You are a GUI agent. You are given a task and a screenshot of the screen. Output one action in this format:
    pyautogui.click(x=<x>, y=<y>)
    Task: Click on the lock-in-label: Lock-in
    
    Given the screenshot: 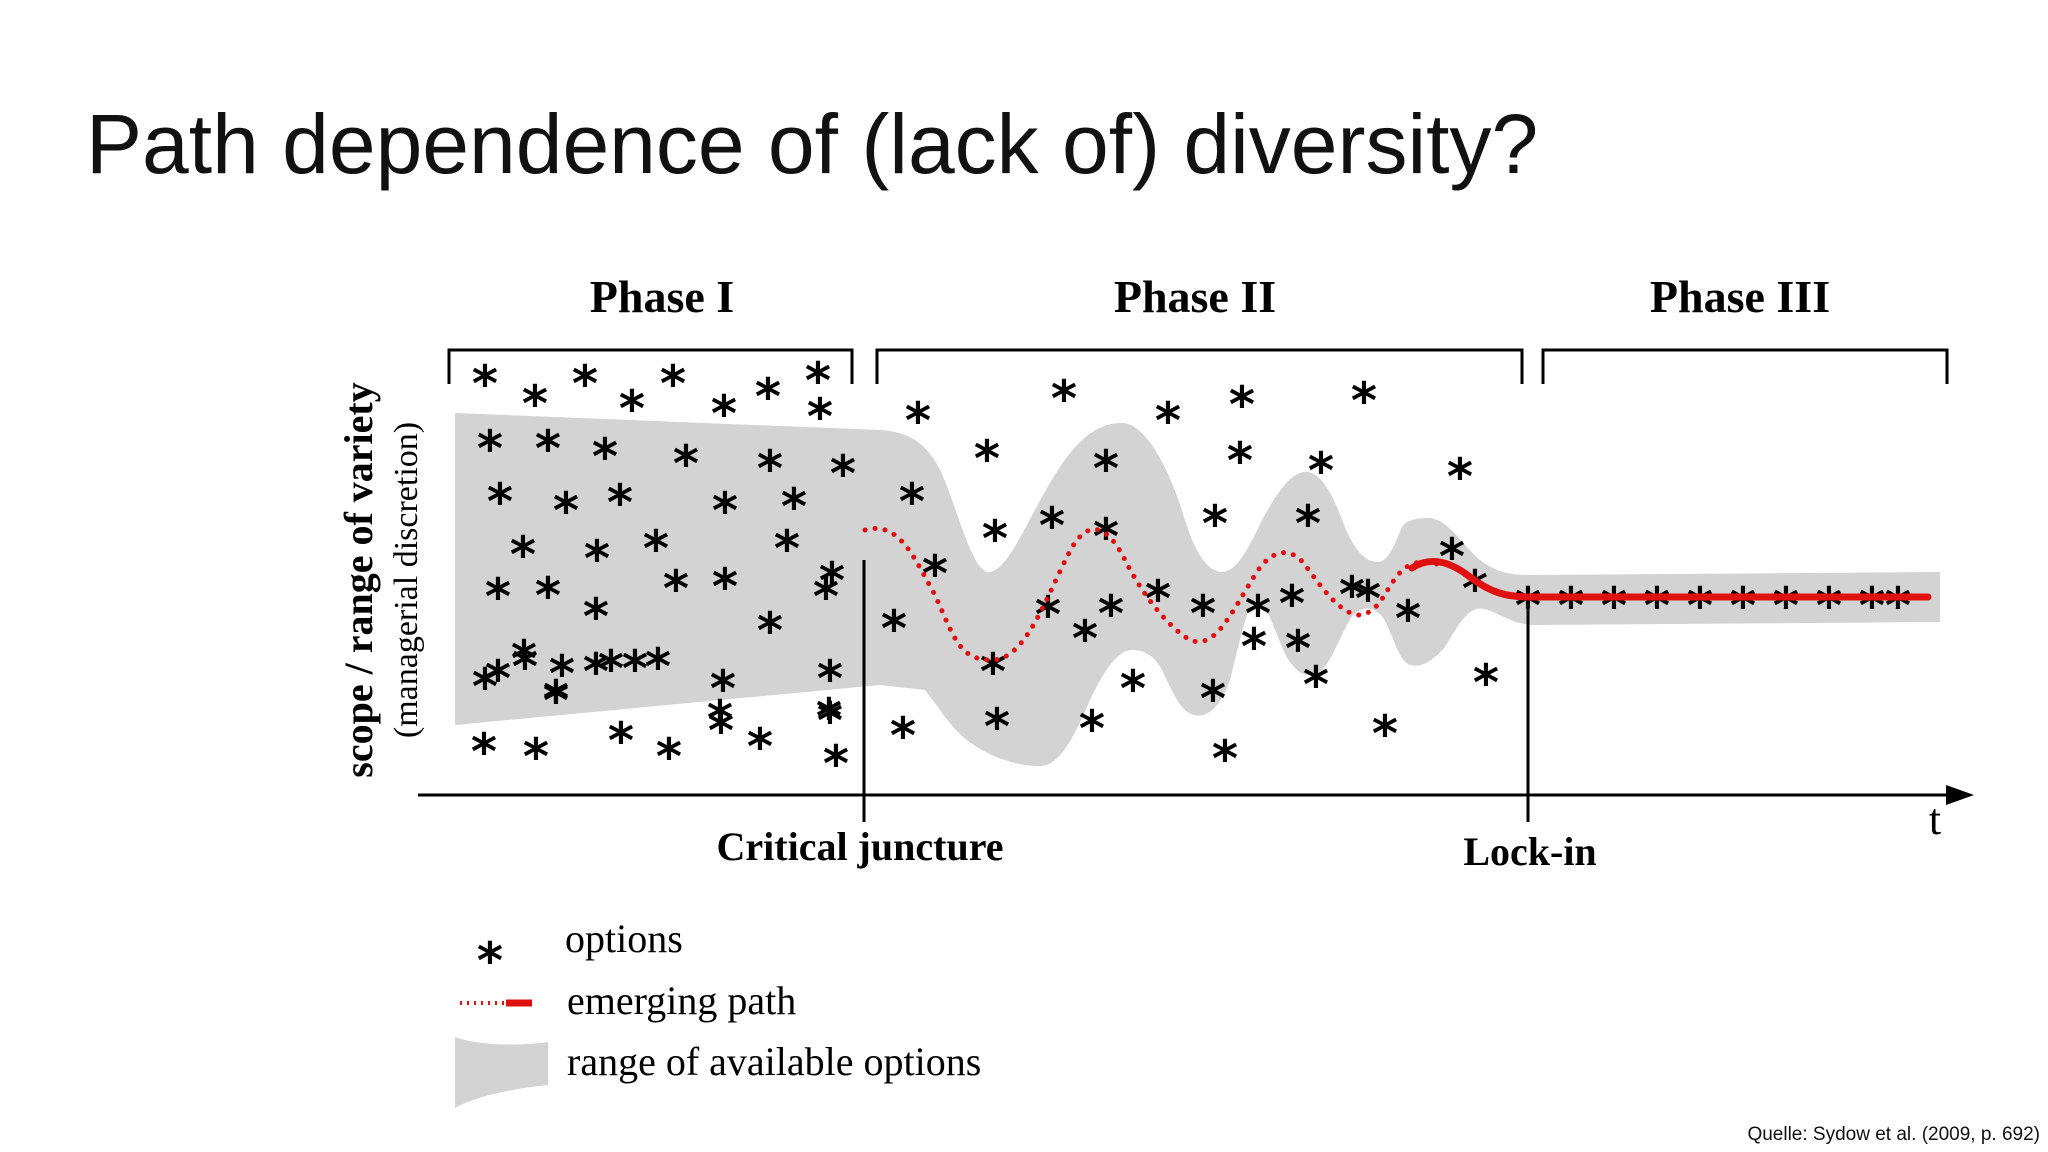 What is the action you would take?
    pyautogui.click(x=1529, y=851)
    